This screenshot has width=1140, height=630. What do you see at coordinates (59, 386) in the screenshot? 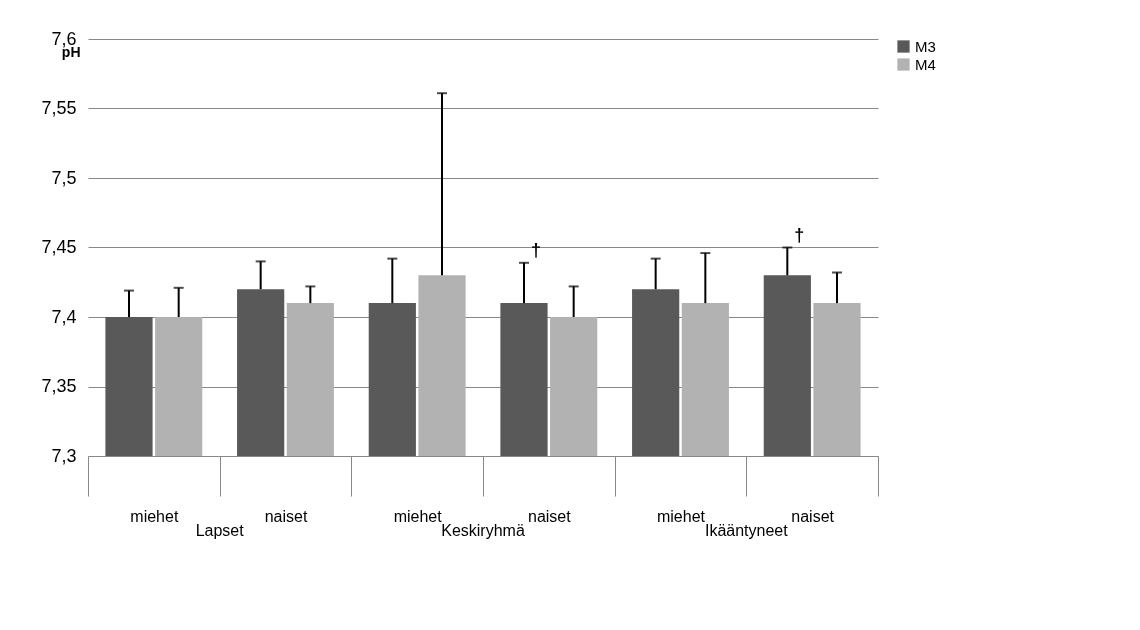
I see `y-tick-label: 7,35` at bounding box center [59, 386].